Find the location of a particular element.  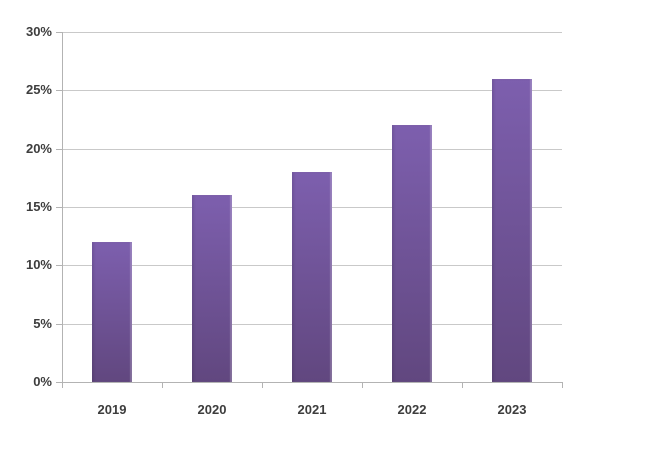

bar-2020 is located at coordinates (212, 288).